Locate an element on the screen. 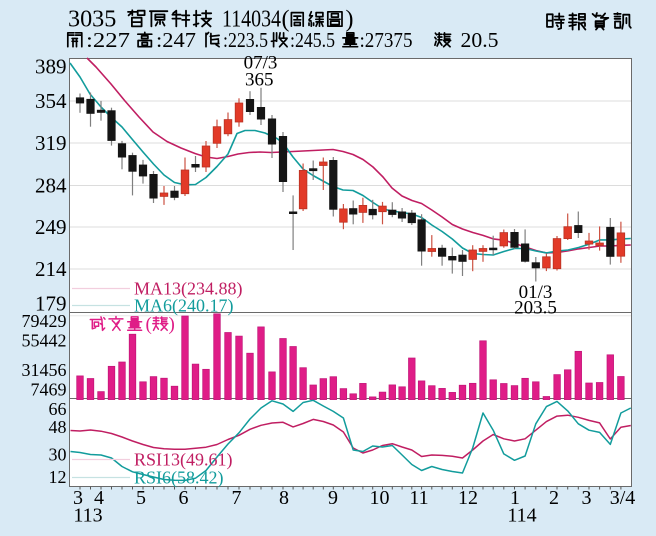 This screenshot has height=536, width=656. svg-text: 179 is located at coordinates (51, 304).